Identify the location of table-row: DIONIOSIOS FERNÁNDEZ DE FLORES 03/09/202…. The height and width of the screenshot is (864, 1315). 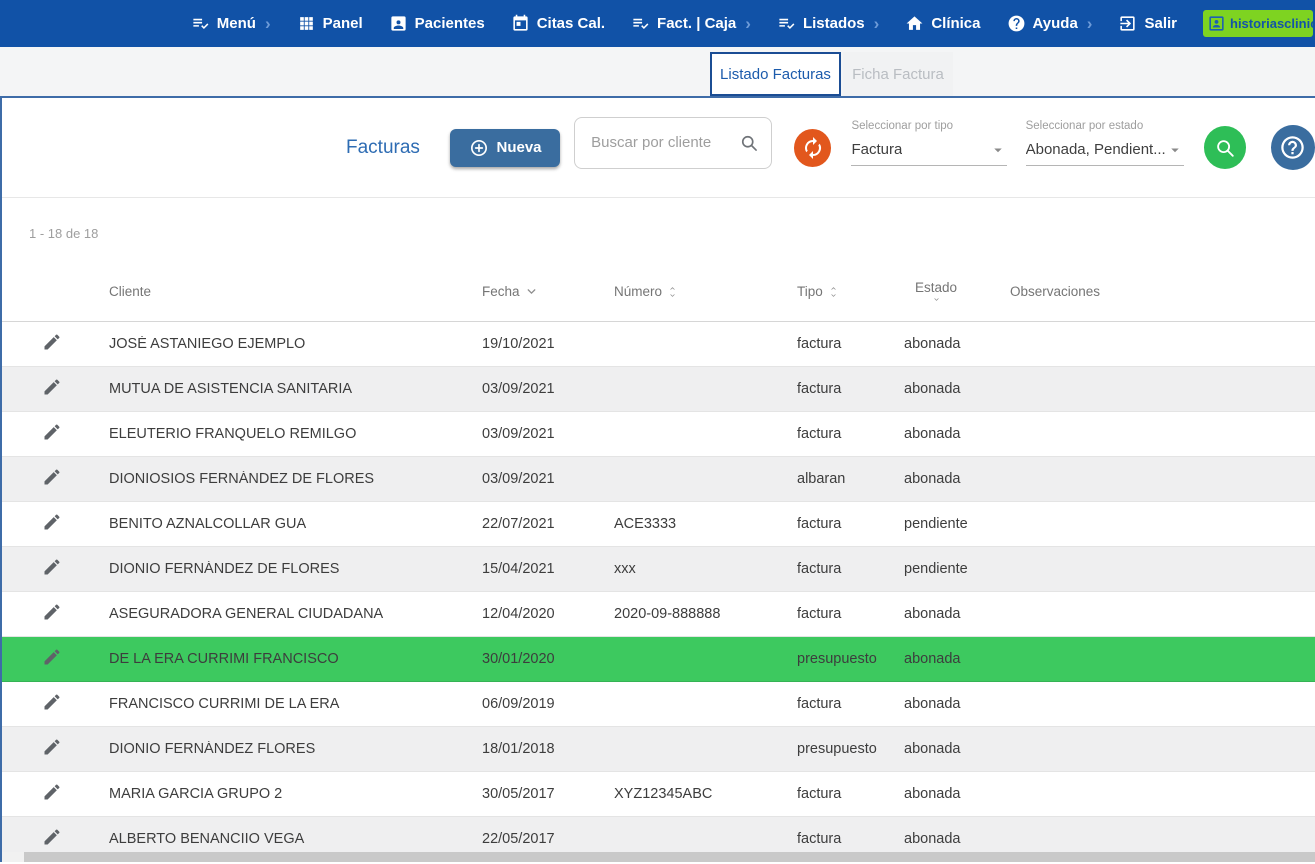
(658, 479).